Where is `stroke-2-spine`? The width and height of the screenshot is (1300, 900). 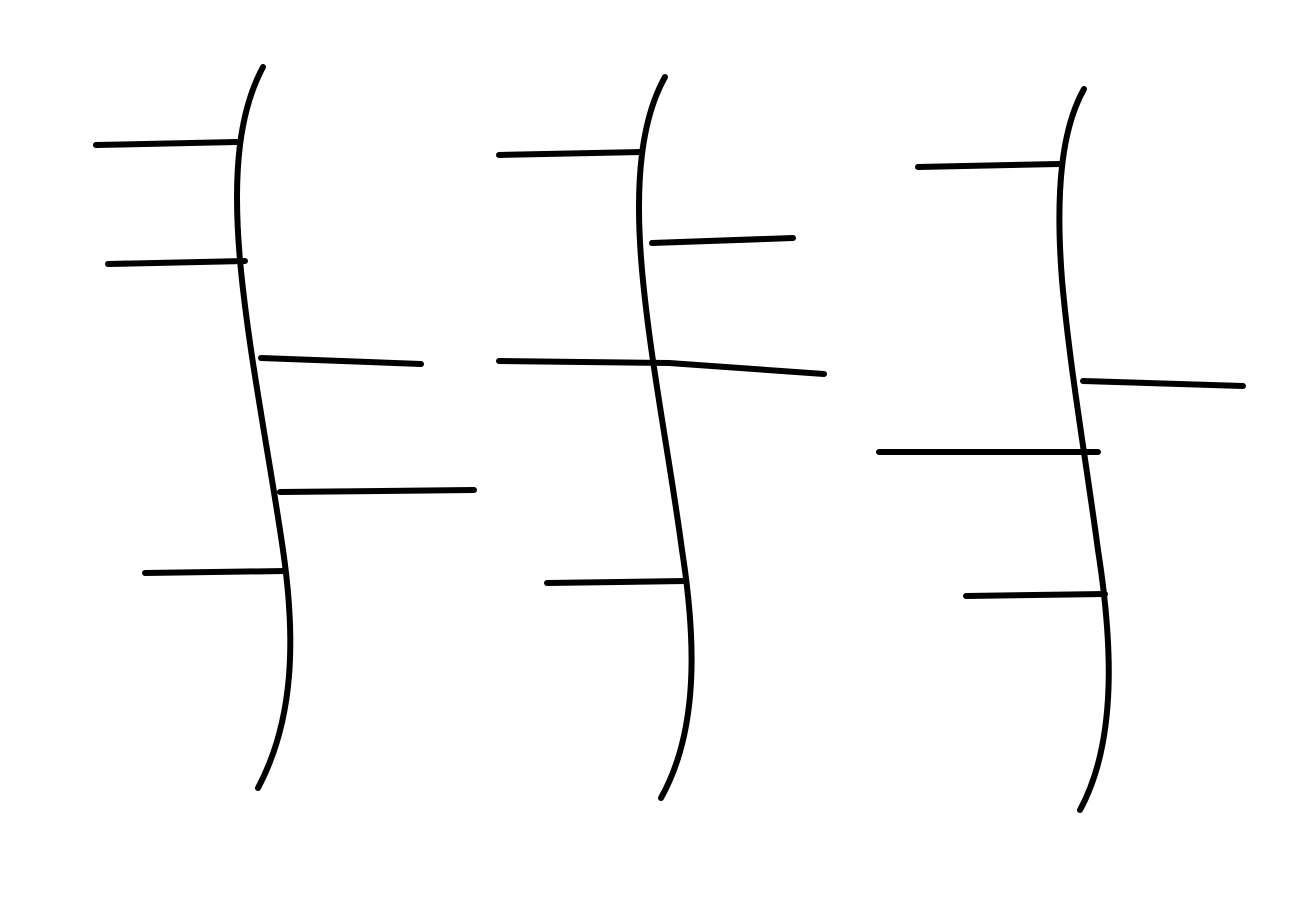
stroke-2-spine is located at coordinates (665, 437).